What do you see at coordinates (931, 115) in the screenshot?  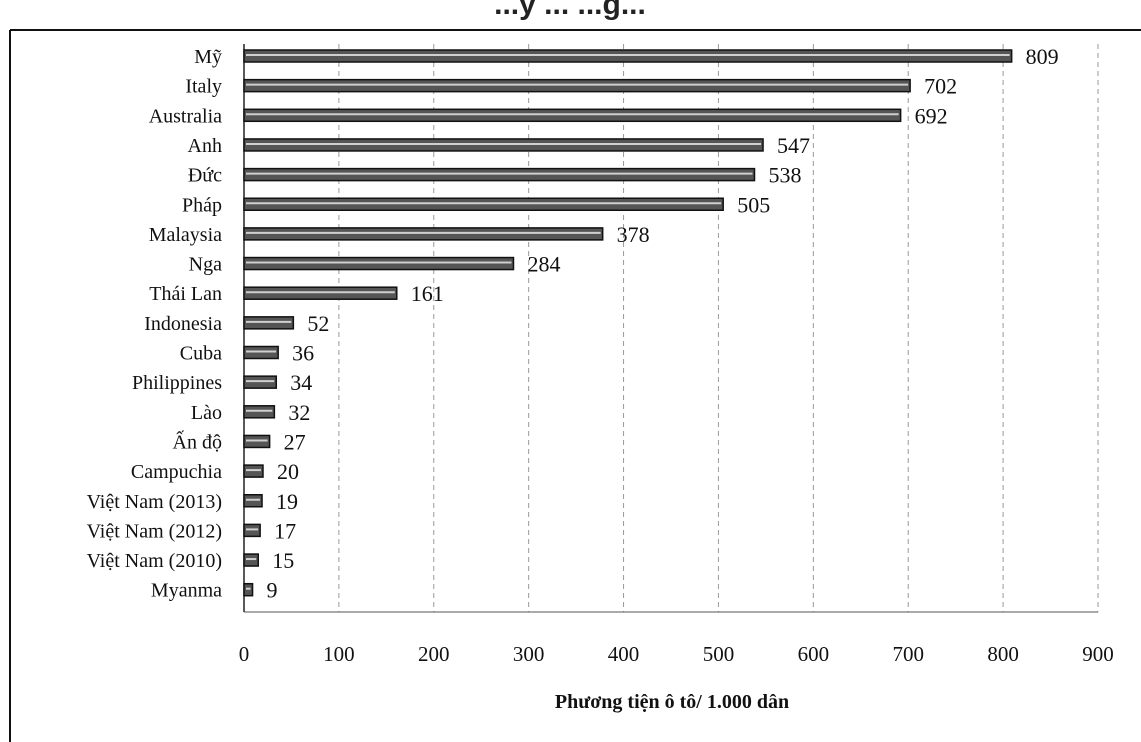 I see `value-label: 692` at bounding box center [931, 115].